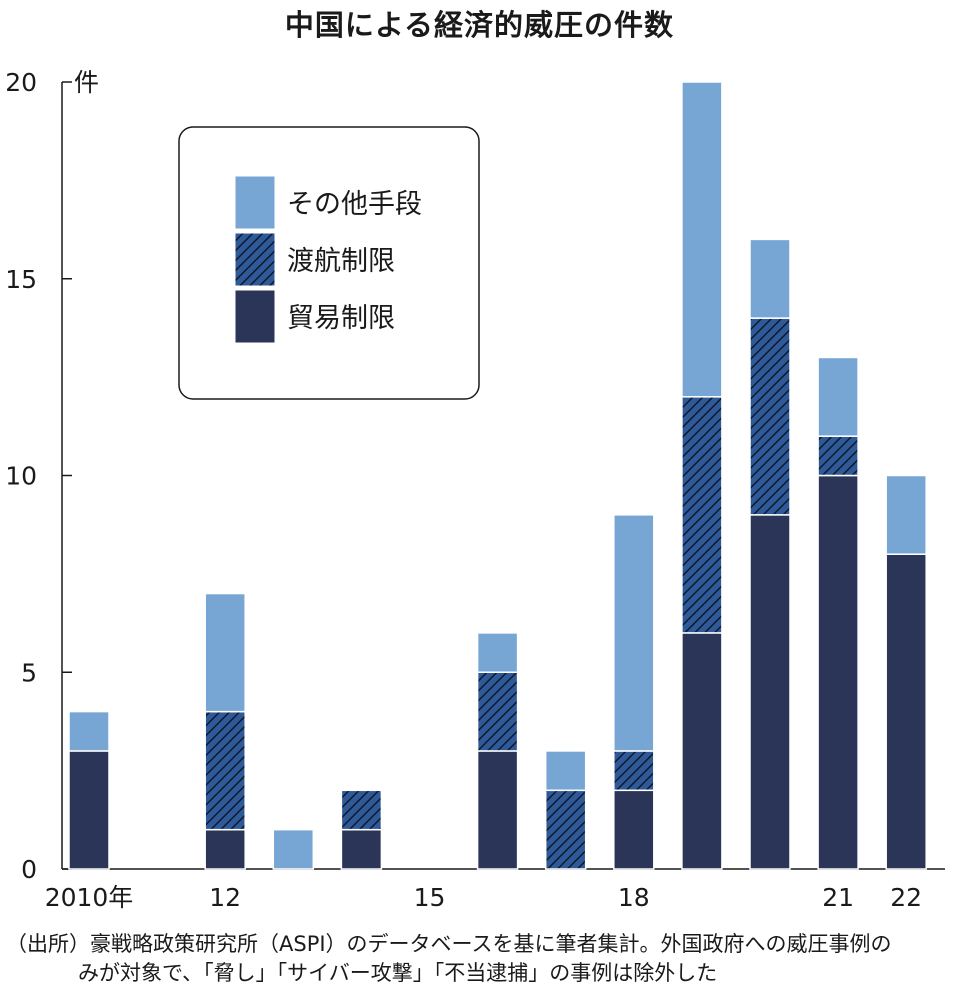 This screenshot has height=997, width=959. Describe the element at coordinates (770, 278) in the screenshot. I see `bar-2020-その他手段` at that location.